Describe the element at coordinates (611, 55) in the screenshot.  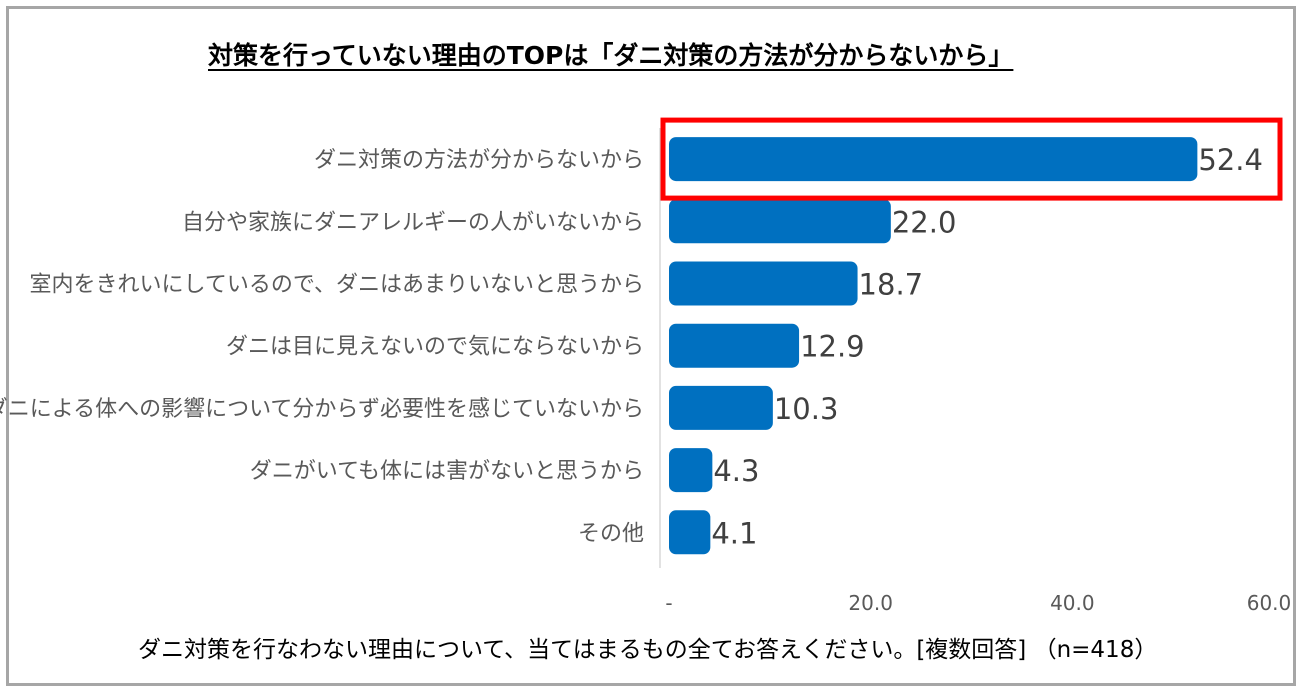
I see `chart-title: 対策を行っていない理由のTOPは「ダニ対策の方法が分からないから」` at that location.